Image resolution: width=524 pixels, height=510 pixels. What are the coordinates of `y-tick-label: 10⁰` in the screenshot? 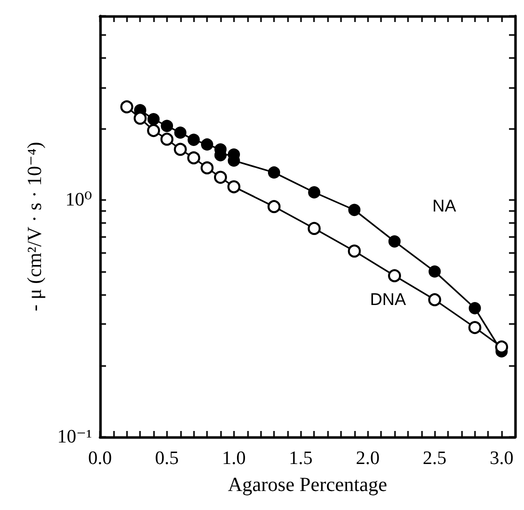 It's located at (78, 200).